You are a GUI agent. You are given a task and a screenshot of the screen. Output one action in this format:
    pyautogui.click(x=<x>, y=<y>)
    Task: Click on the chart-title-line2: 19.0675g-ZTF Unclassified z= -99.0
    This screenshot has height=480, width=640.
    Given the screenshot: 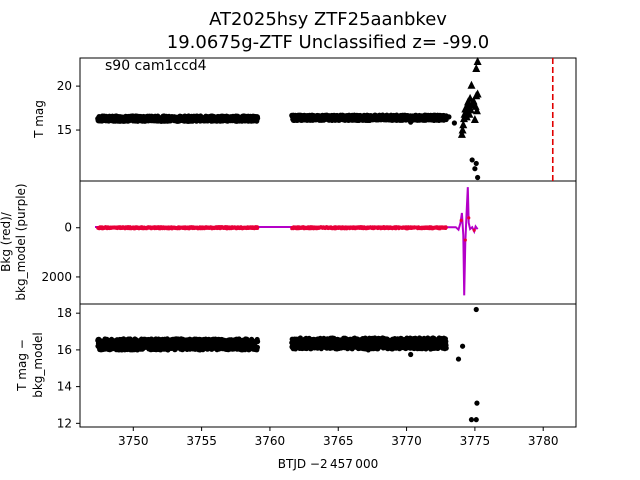 What is the action you would take?
    pyautogui.click(x=328, y=42)
    